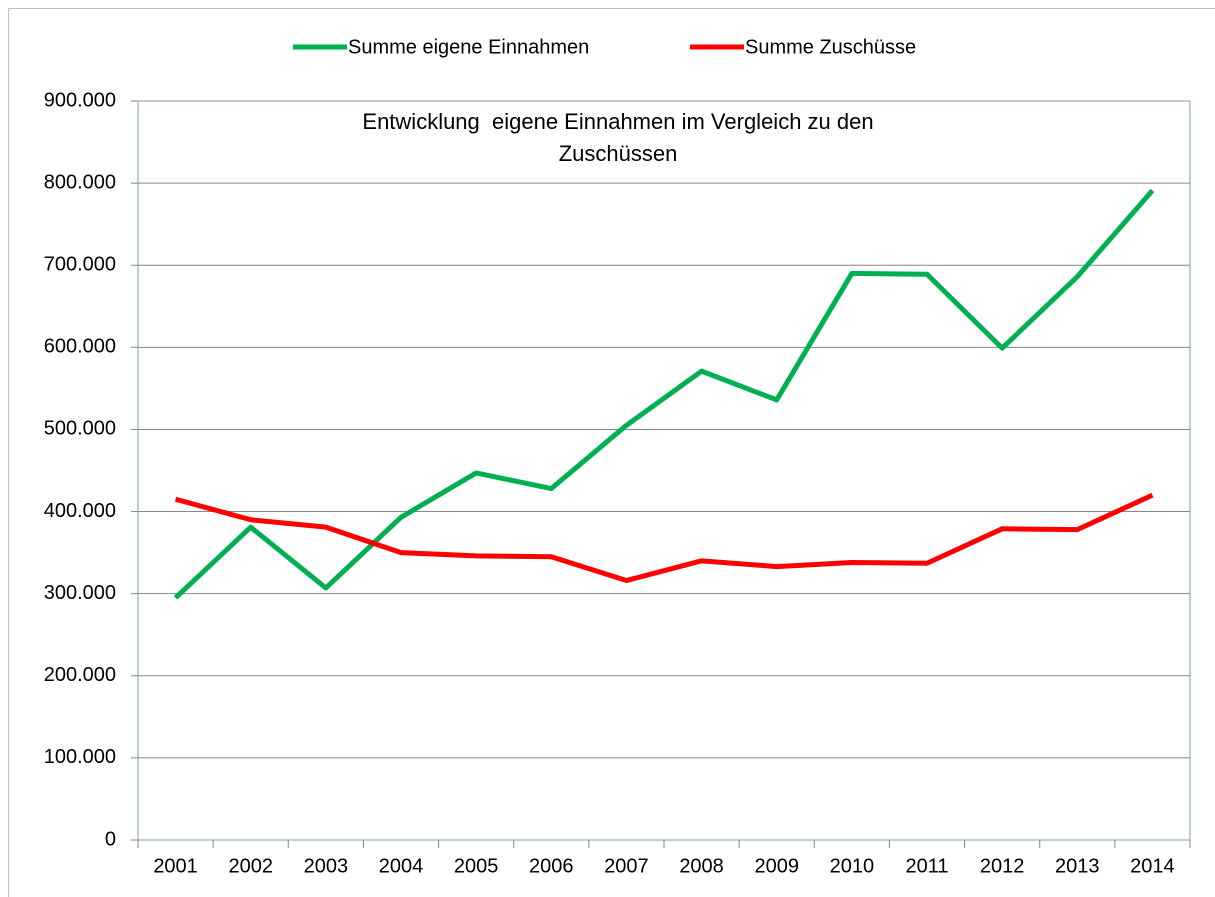 The height and width of the screenshot is (897, 1215). I want to click on legend-label: Summe Zuschüsse, so click(830, 47).